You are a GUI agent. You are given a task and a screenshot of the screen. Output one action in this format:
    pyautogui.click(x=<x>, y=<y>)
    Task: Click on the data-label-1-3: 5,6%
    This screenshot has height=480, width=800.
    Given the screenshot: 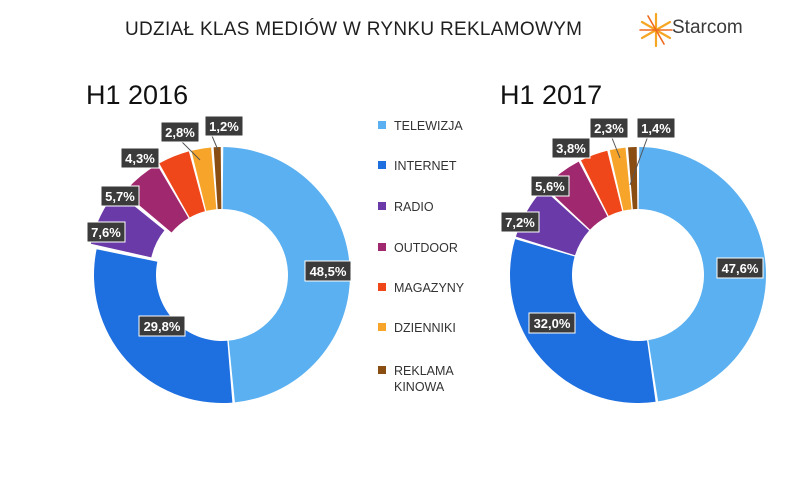 What is the action you would take?
    pyautogui.click(x=550, y=186)
    